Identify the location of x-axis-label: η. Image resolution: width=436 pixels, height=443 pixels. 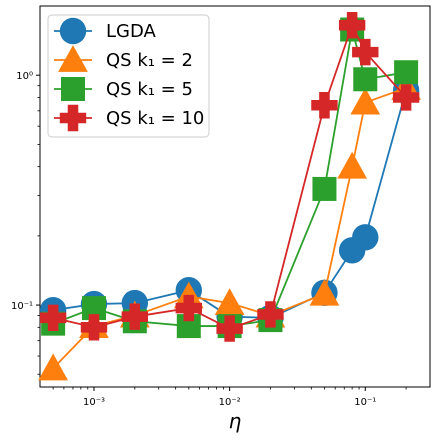
(235, 421).